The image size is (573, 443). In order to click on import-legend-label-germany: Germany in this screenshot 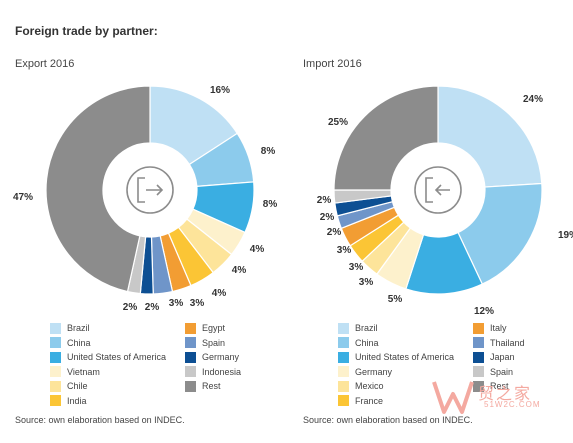, I will do `click(374, 371)`.